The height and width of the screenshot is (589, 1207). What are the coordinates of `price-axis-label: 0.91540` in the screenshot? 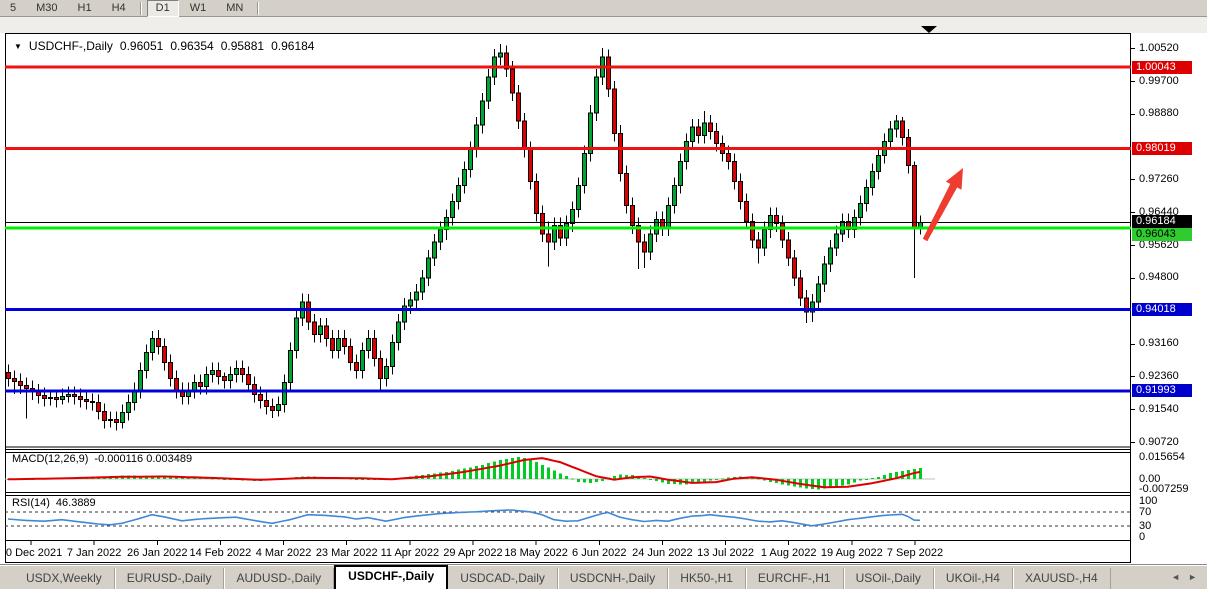 It's located at (1159, 408).